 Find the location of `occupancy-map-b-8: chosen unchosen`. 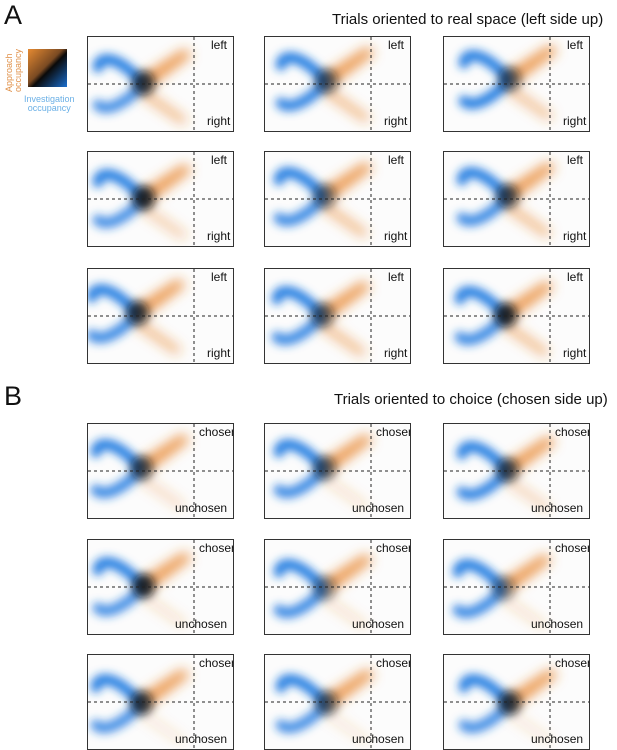

occupancy-map-b-8: chosen unchosen is located at coordinates (337, 702).